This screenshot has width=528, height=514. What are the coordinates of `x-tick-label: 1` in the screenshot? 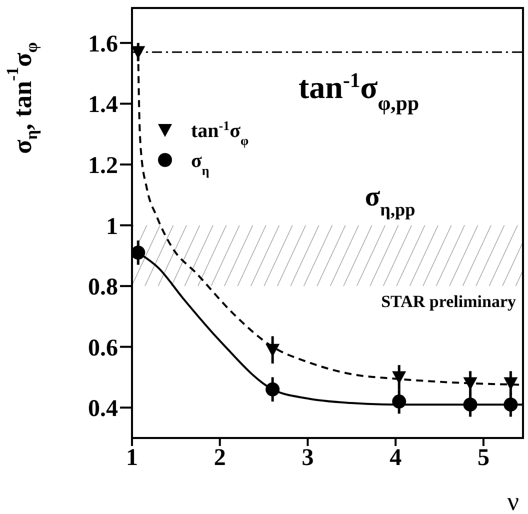 It's located at (132, 458).